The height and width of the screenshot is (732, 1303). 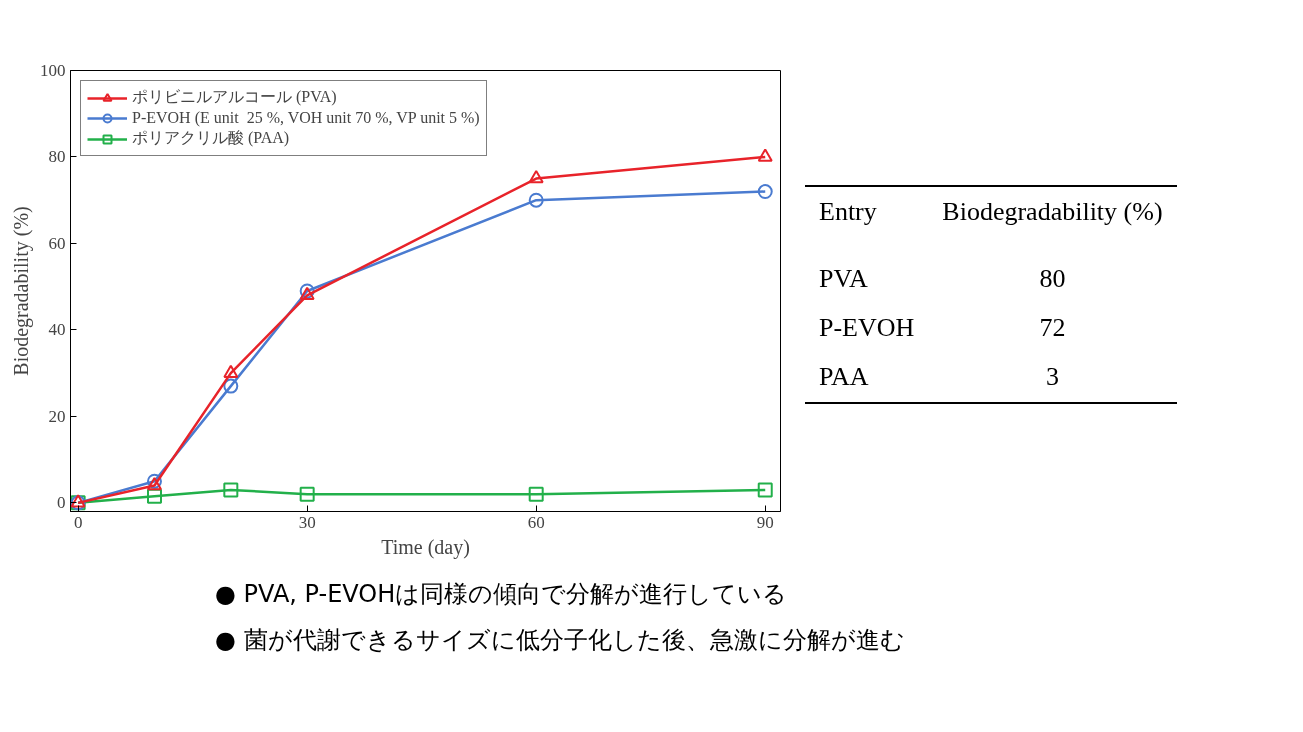 I want to click on x-axis-title: Time (day), so click(x=425, y=547).